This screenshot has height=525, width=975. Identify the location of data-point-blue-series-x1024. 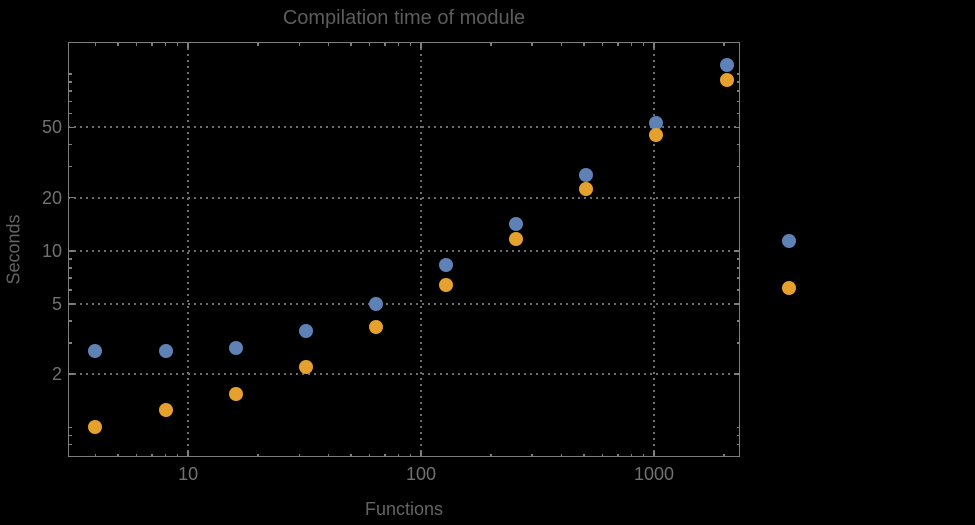
(656, 122).